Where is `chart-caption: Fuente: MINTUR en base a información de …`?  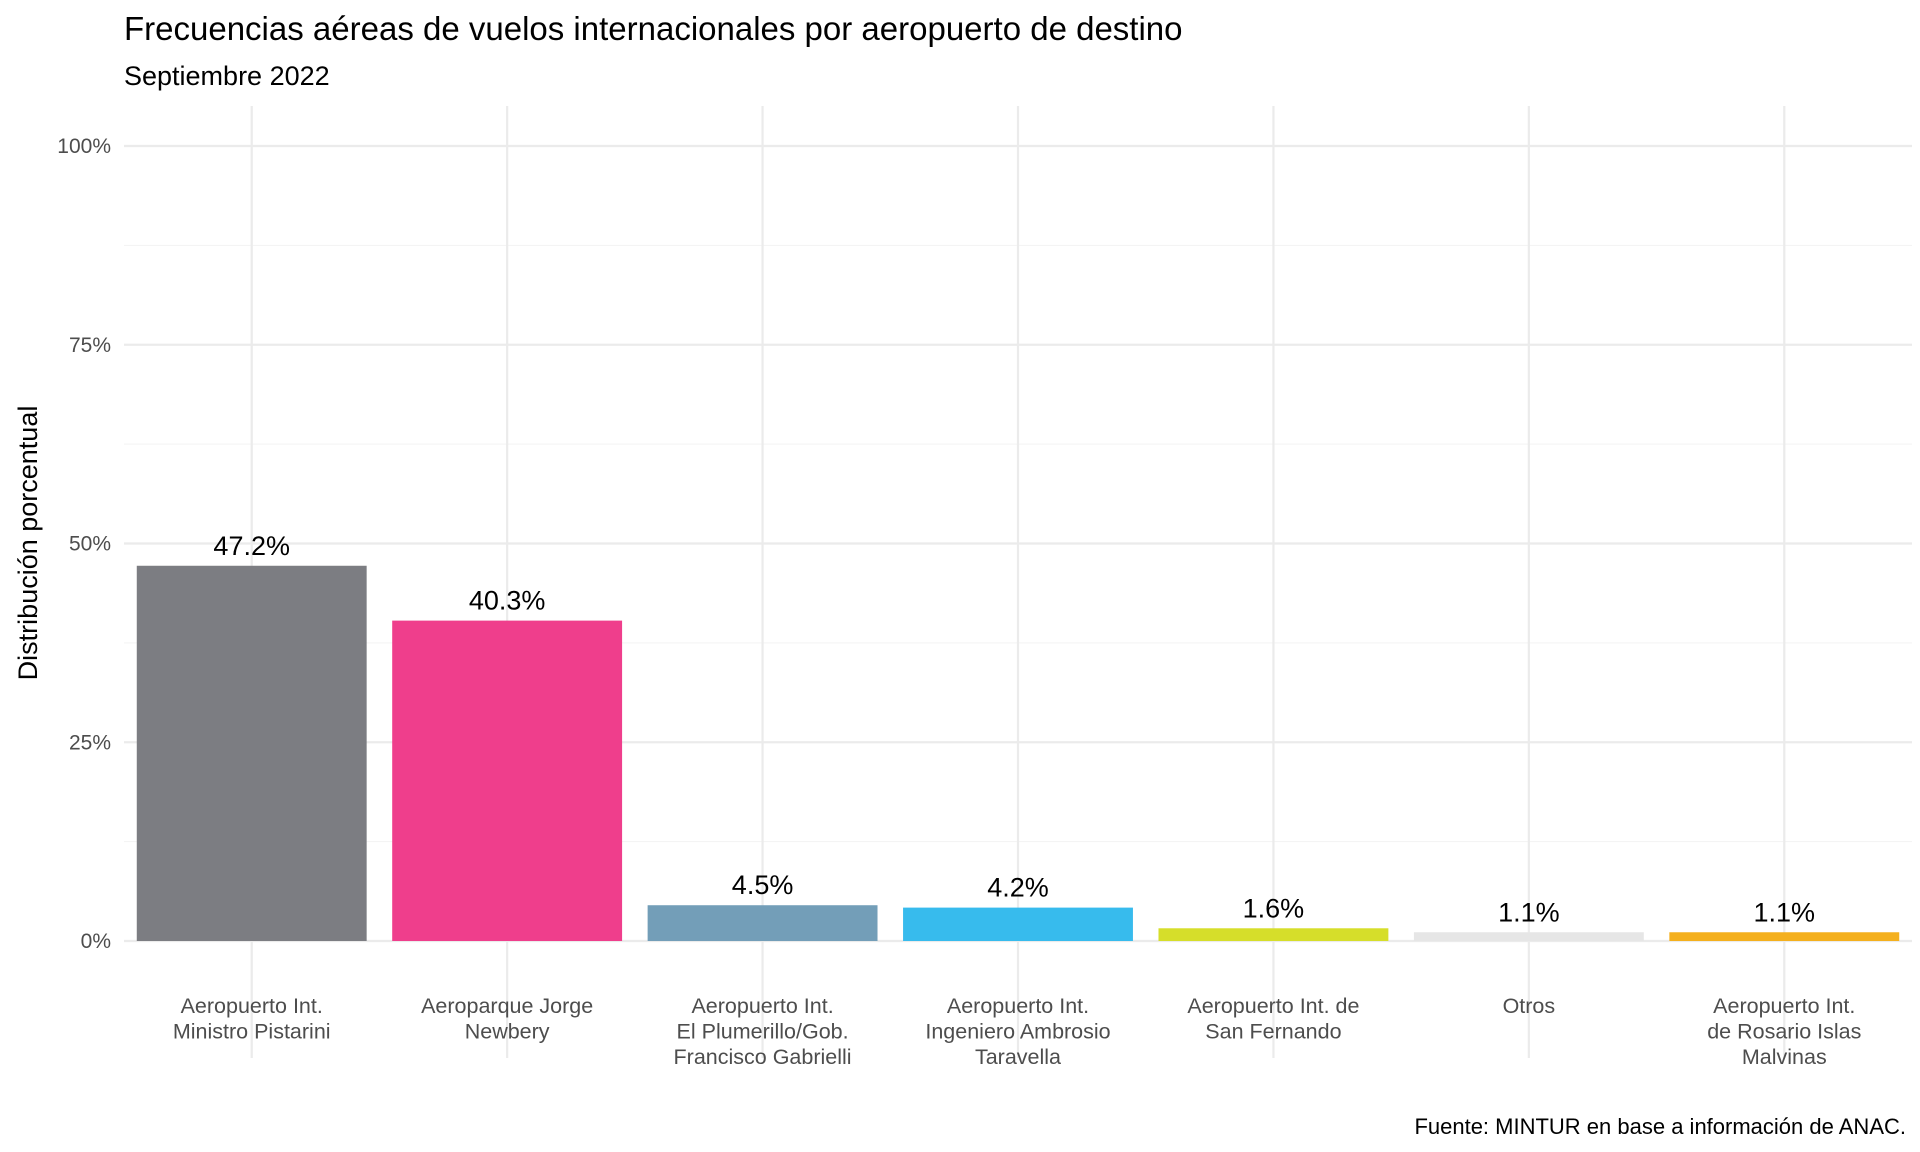 chart-caption: Fuente: MINTUR en base a información de … is located at coordinates (1660, 1126).